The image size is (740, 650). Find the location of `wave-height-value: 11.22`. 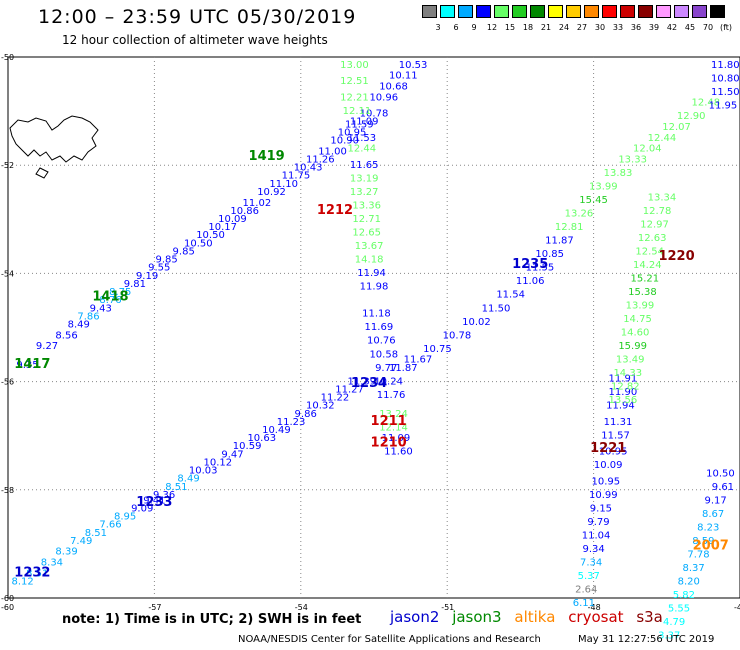

wave-height-value: 11.22 is located at coordinates (335, 398).